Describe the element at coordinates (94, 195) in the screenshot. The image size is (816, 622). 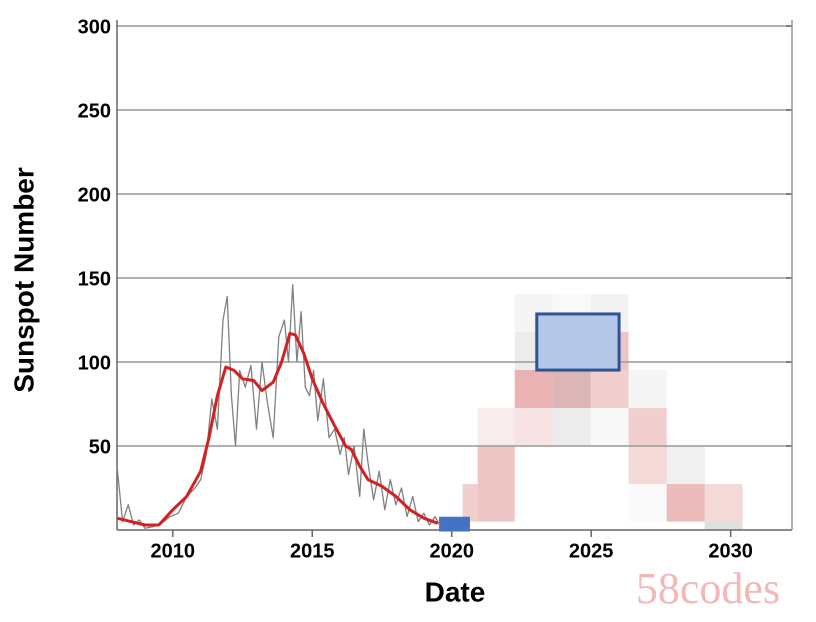
I see `y-tick-label: 200` at that location.